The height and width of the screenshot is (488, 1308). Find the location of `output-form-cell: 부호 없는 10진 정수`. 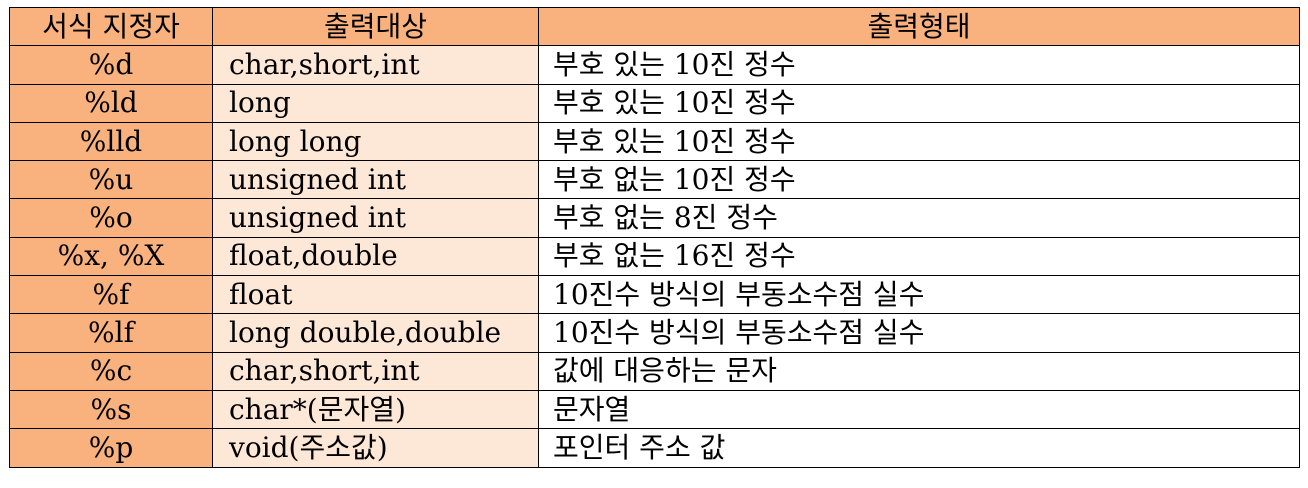

output-form-cell: 부호 없는 10진 정수 is located at coordinates (919, 180).